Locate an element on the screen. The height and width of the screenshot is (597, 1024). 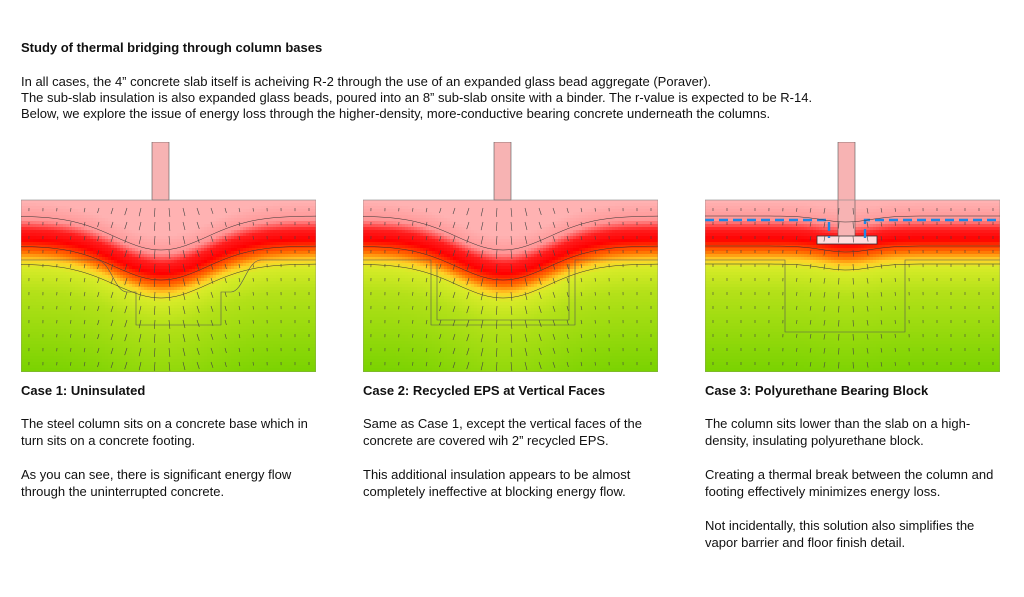
heat-field is located at coordinates (852, 286).